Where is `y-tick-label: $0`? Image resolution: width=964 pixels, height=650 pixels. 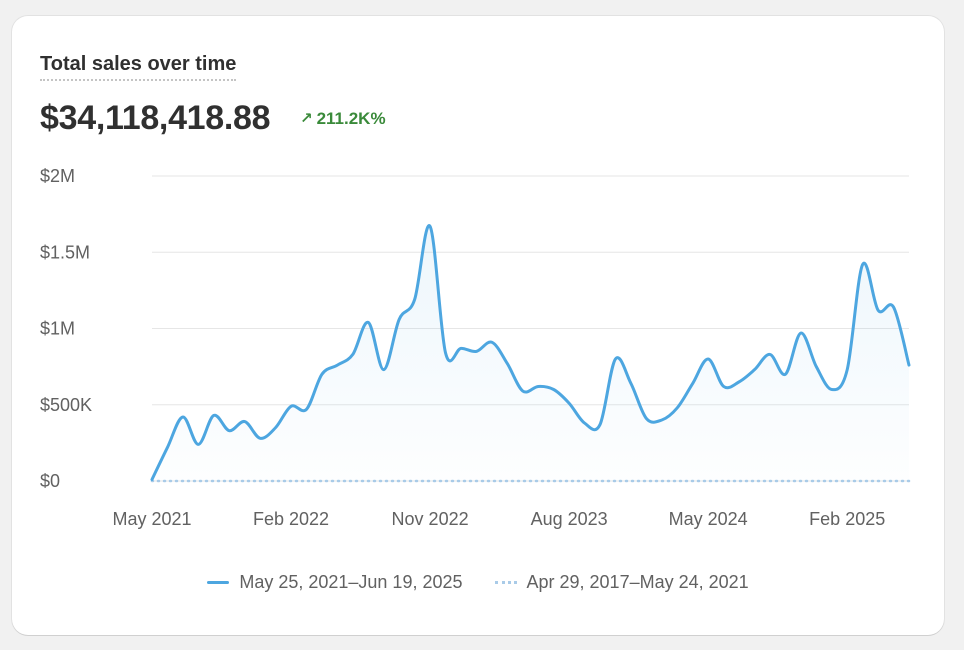 y-tick-label: $0 is located at coordinates (50, 481).